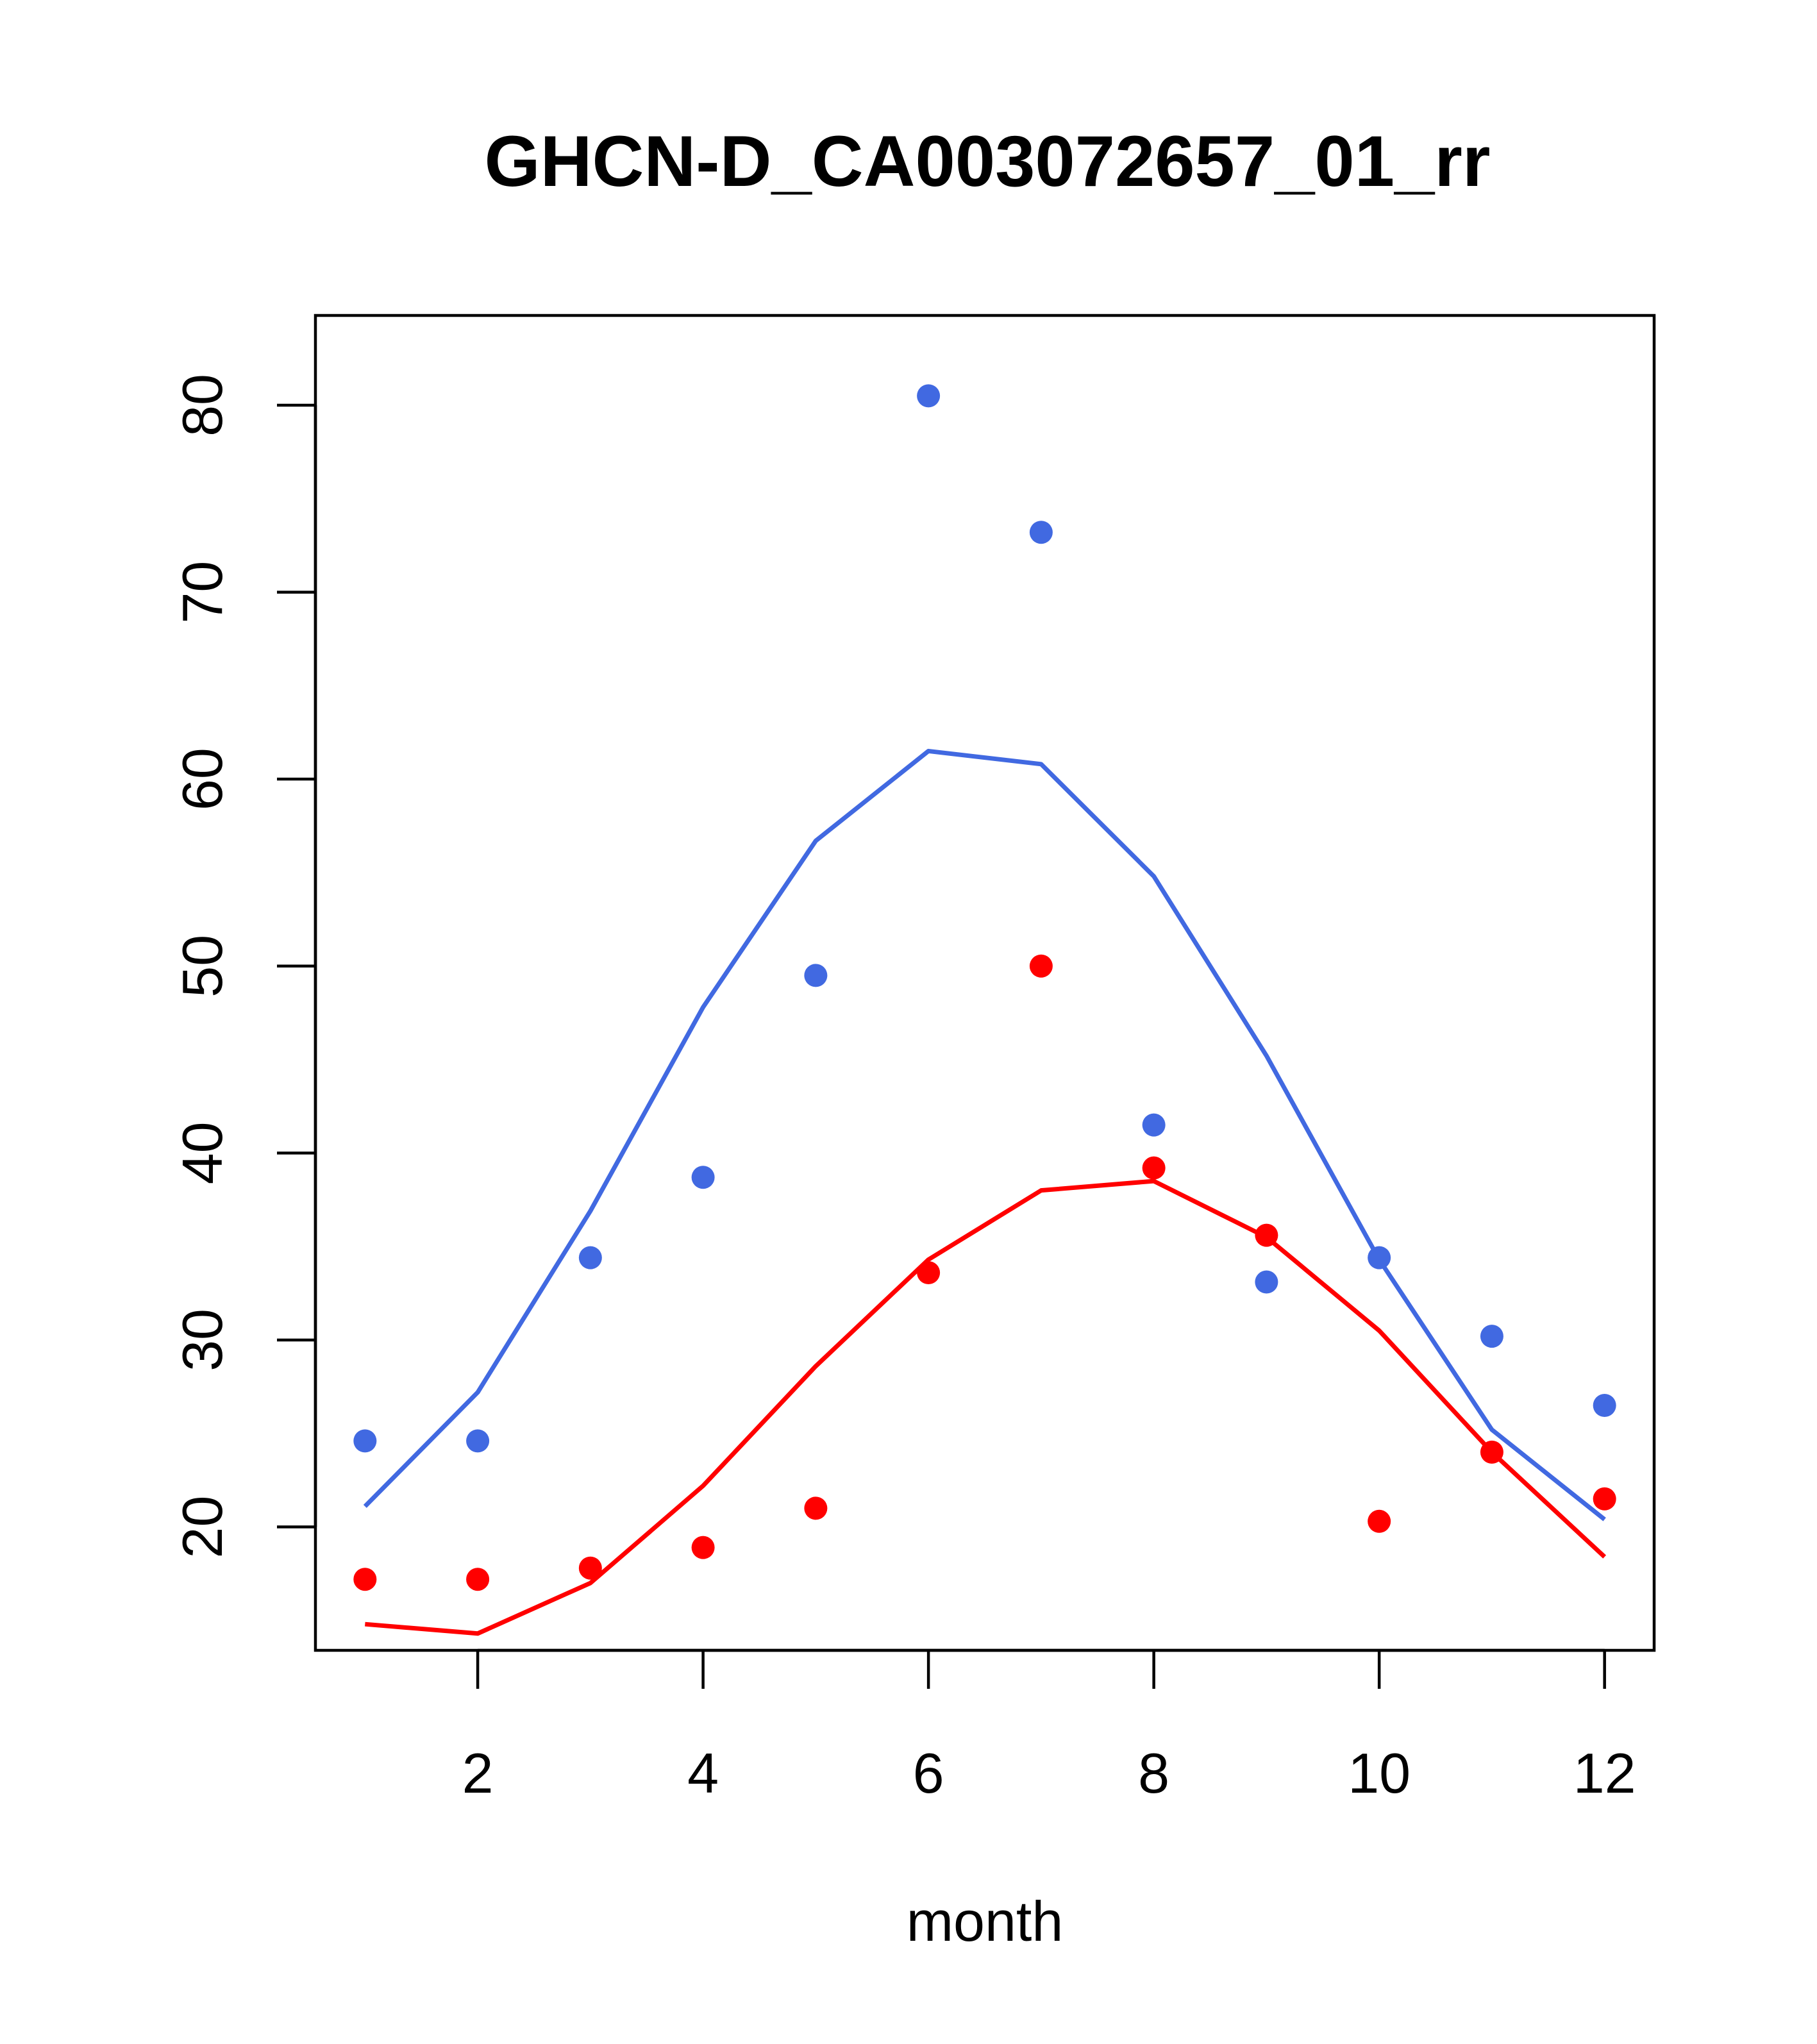  Describe the element at coordinates (1049, 1727) in the screenshot. I see `x-axis: 2 4 6 8 10 12` at that location.